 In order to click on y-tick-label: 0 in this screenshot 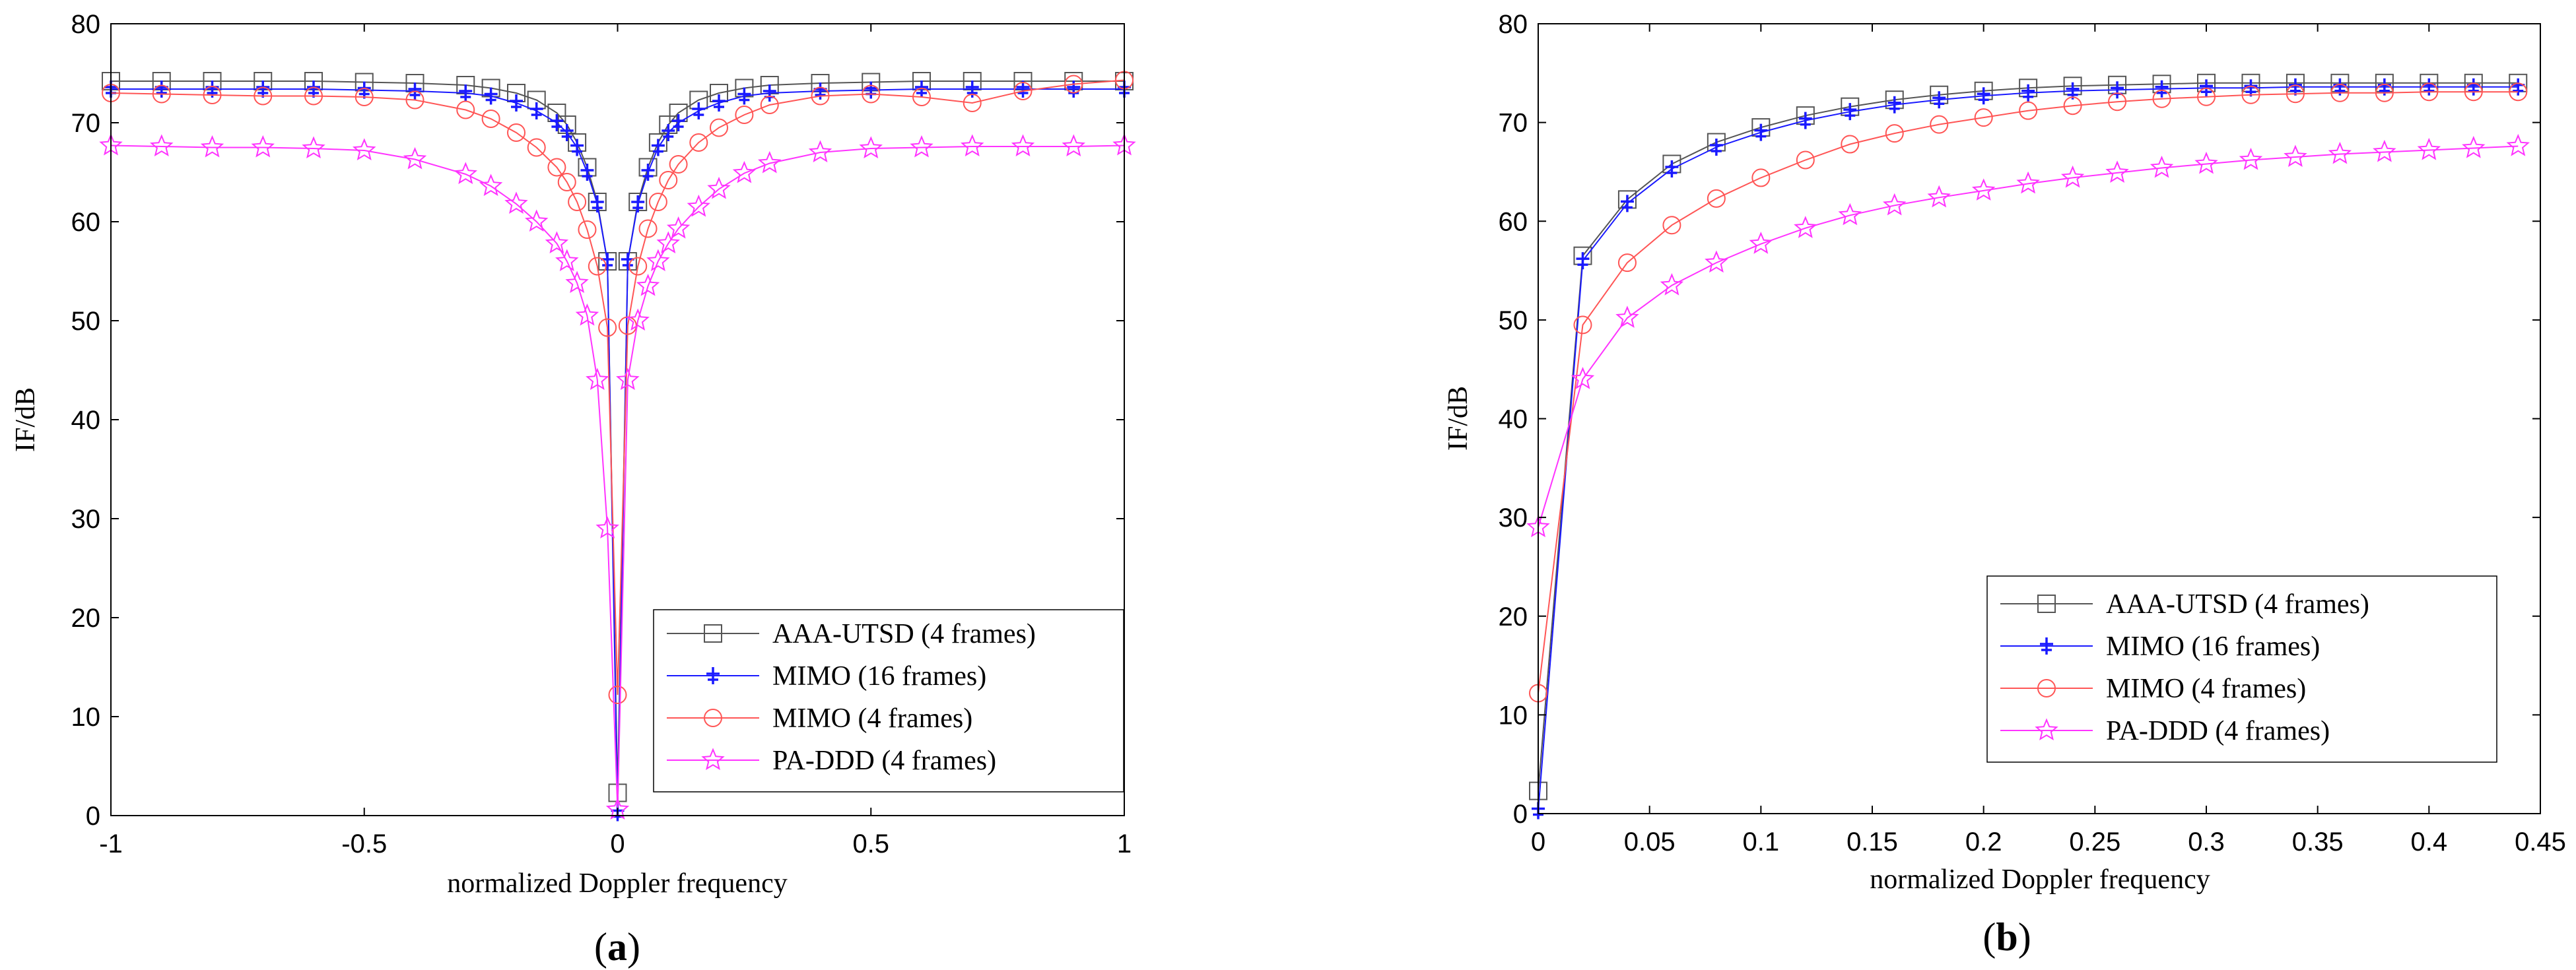, I will do `click(93, 816)`.